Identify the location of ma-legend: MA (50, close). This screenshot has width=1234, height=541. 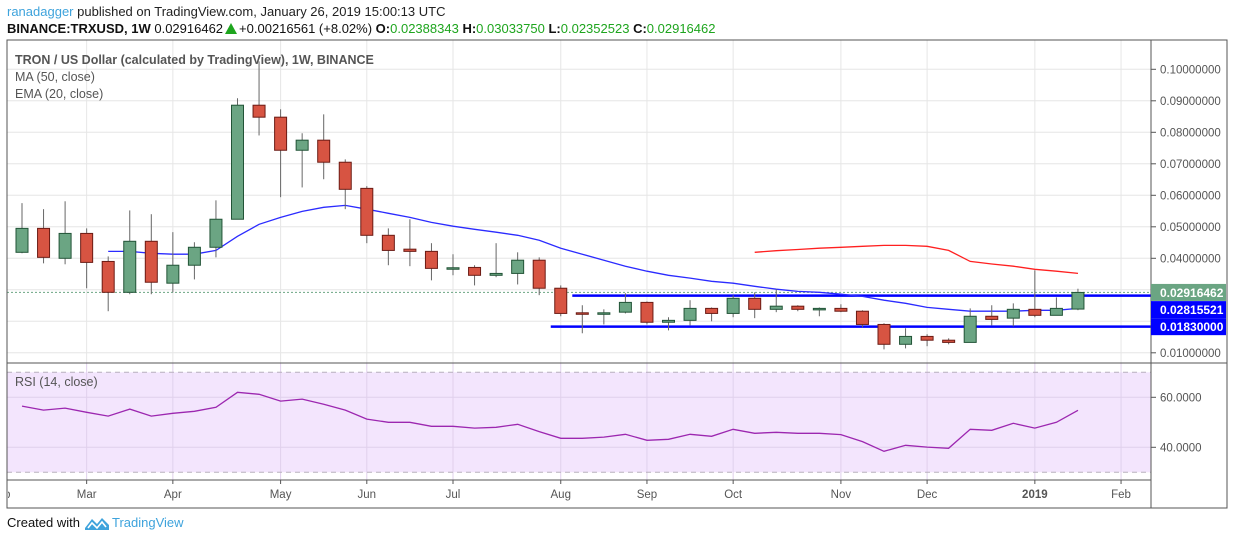
(55, 77).